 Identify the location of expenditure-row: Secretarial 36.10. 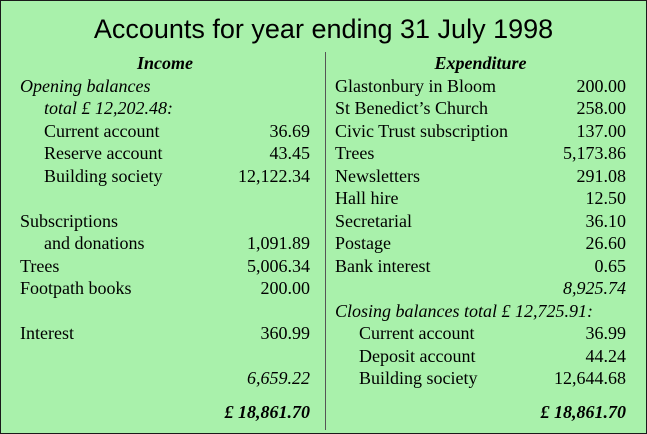
(480, 221).